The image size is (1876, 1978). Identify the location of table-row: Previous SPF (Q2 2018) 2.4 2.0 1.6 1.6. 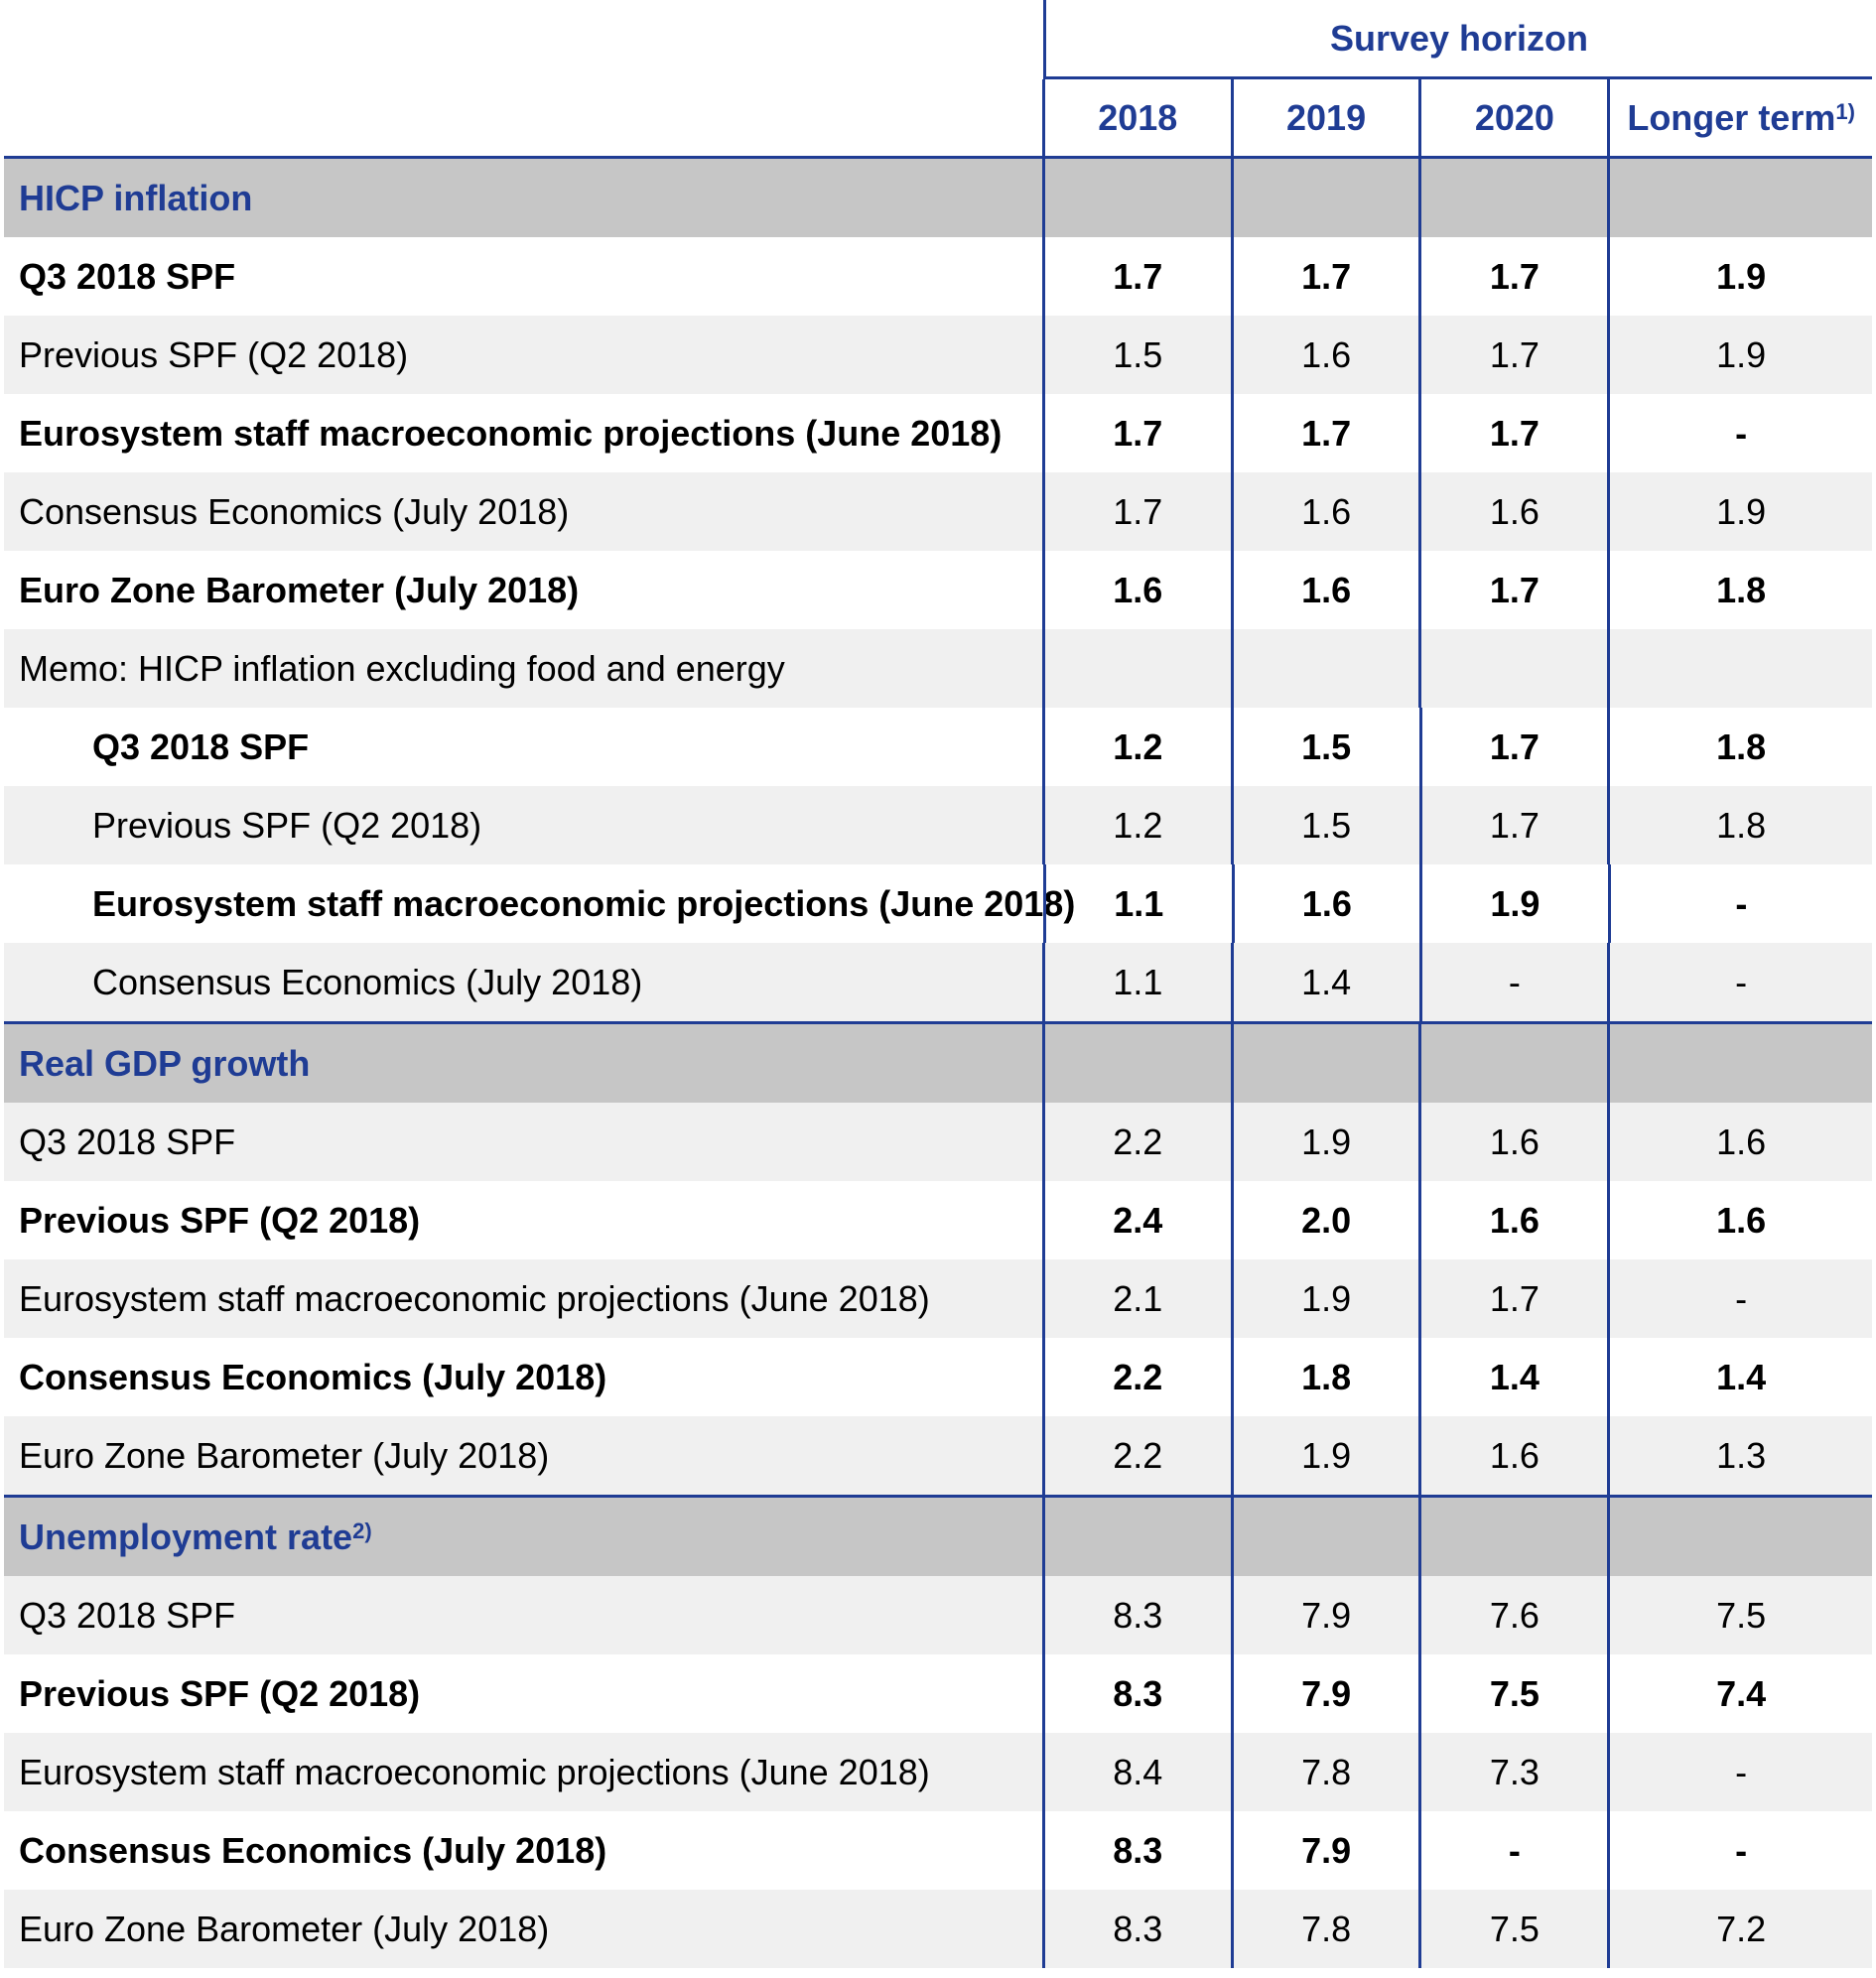
(938, 1220).